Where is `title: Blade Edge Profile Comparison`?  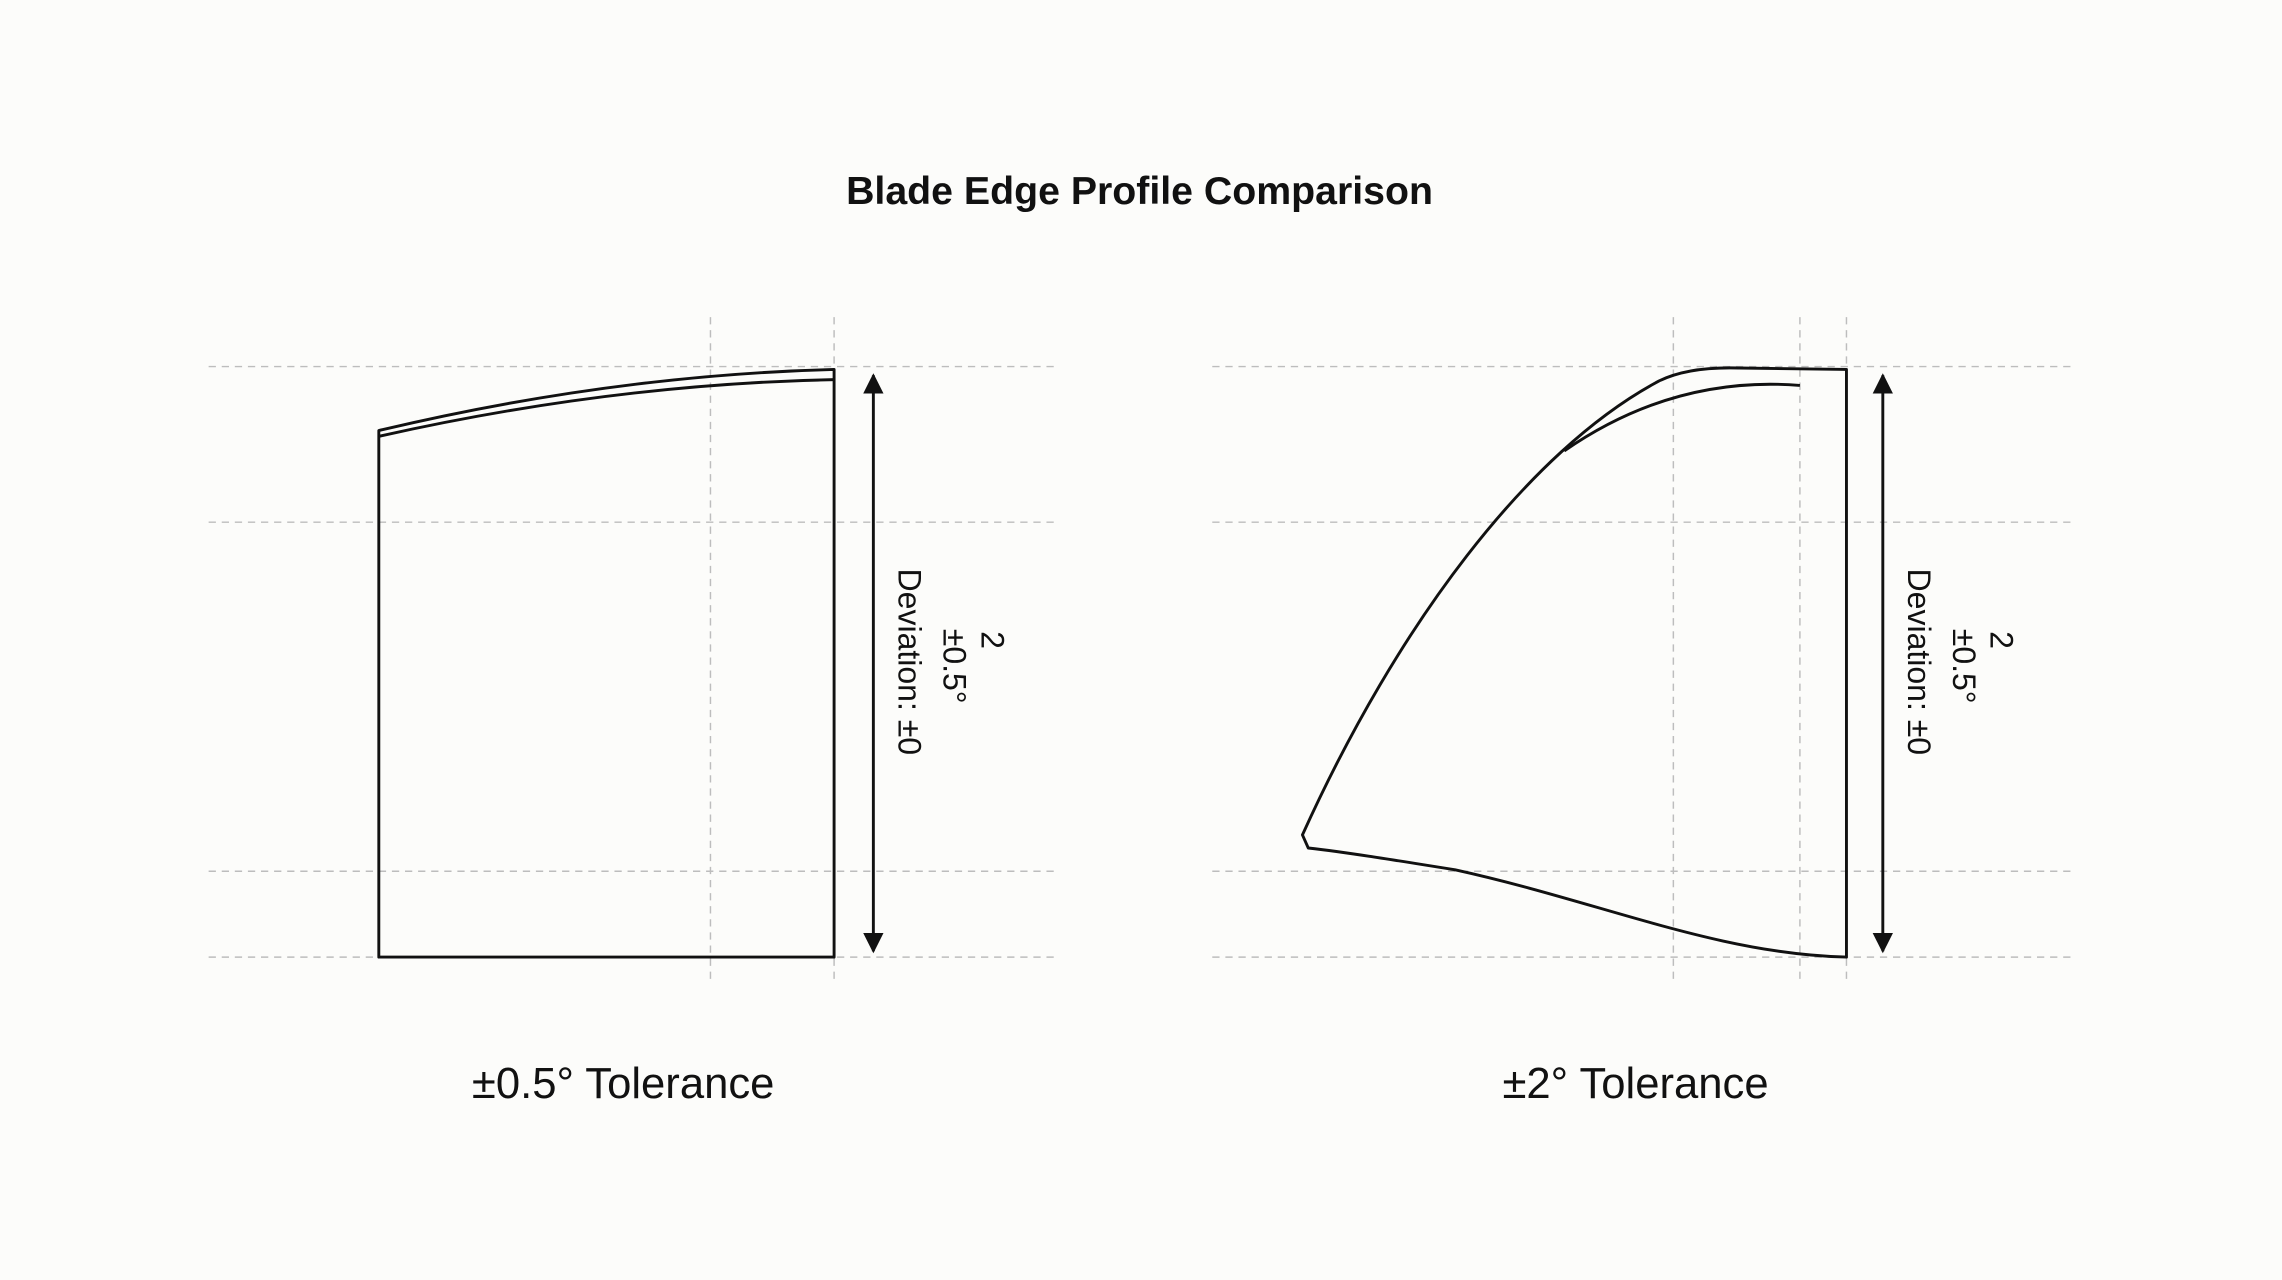
title: Blade Edge Profile Comparison is located at coordinates (1139, 191).